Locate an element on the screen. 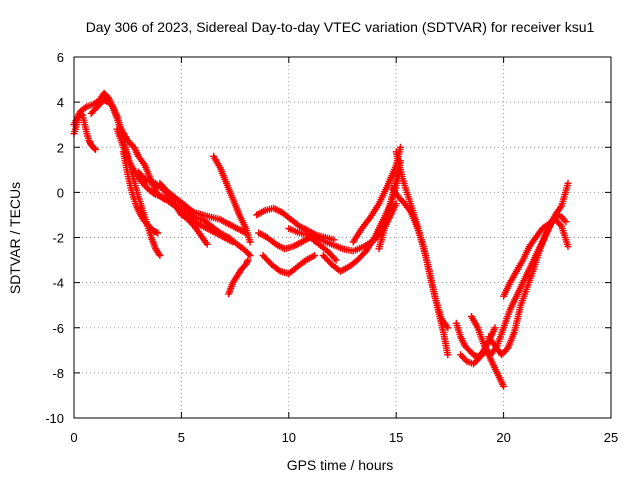 The height and width of the screenshot is (480, 640). y-tick-label: 0 is located at coordinates (60, 192).